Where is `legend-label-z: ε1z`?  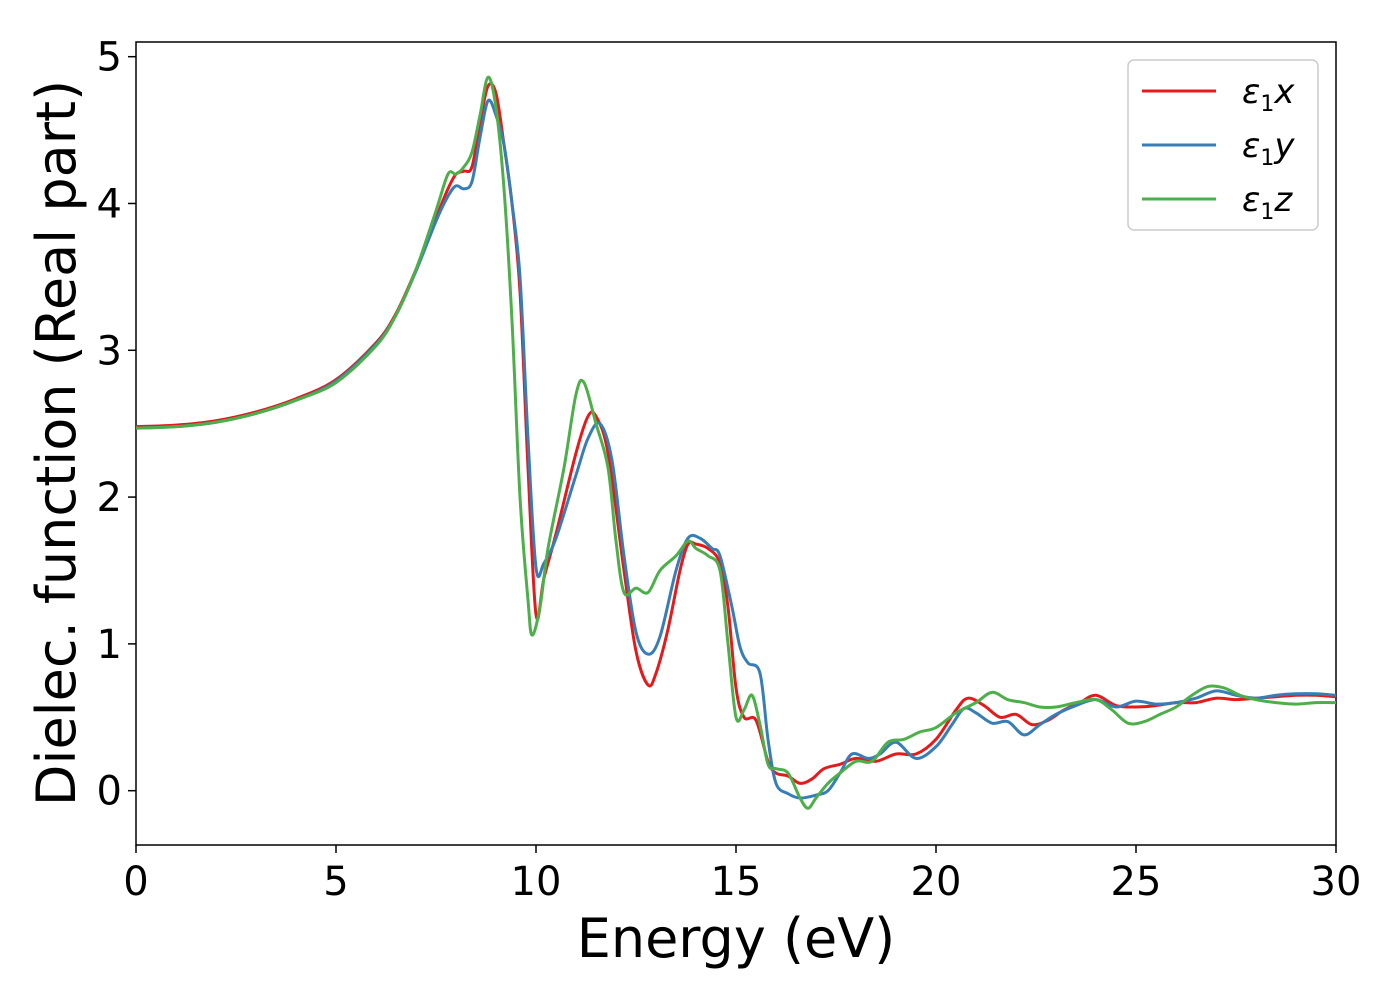 legend-label-z: ε1z is located at coordinates (1267, 202).